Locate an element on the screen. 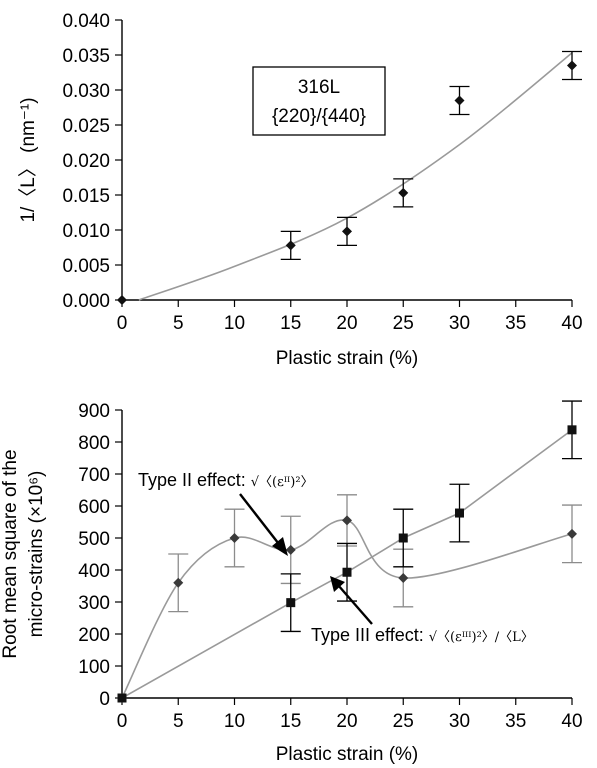 Image resolution: width=597 pixels, height=768 pixels. type-iii-label: Type III effect: is located at coordinates (370, 635).